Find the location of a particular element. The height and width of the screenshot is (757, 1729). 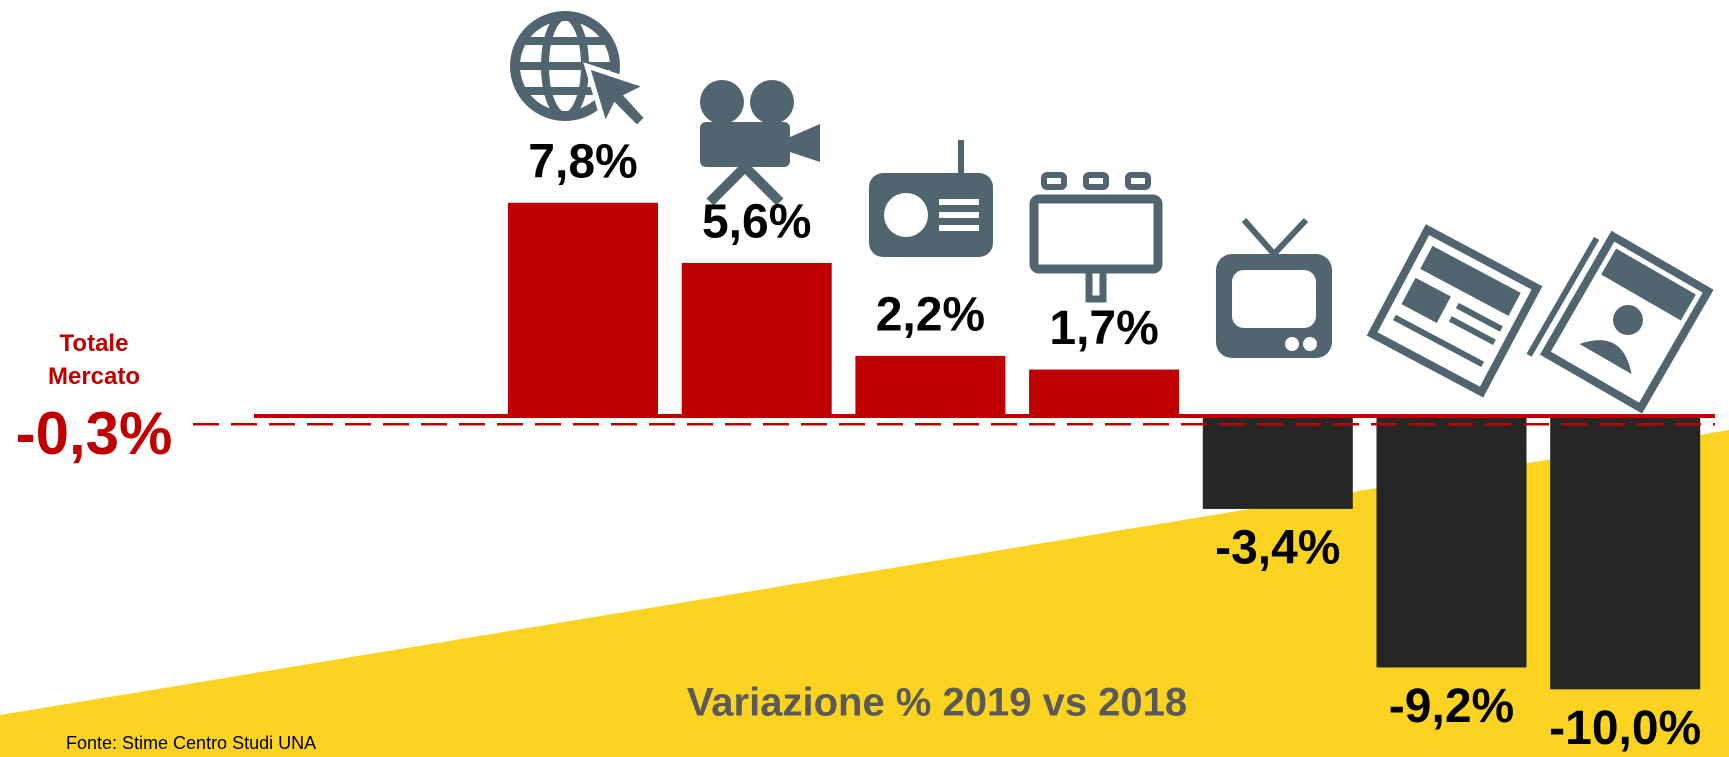

value-label: -10,0% is located at coordinates (1625, 728).